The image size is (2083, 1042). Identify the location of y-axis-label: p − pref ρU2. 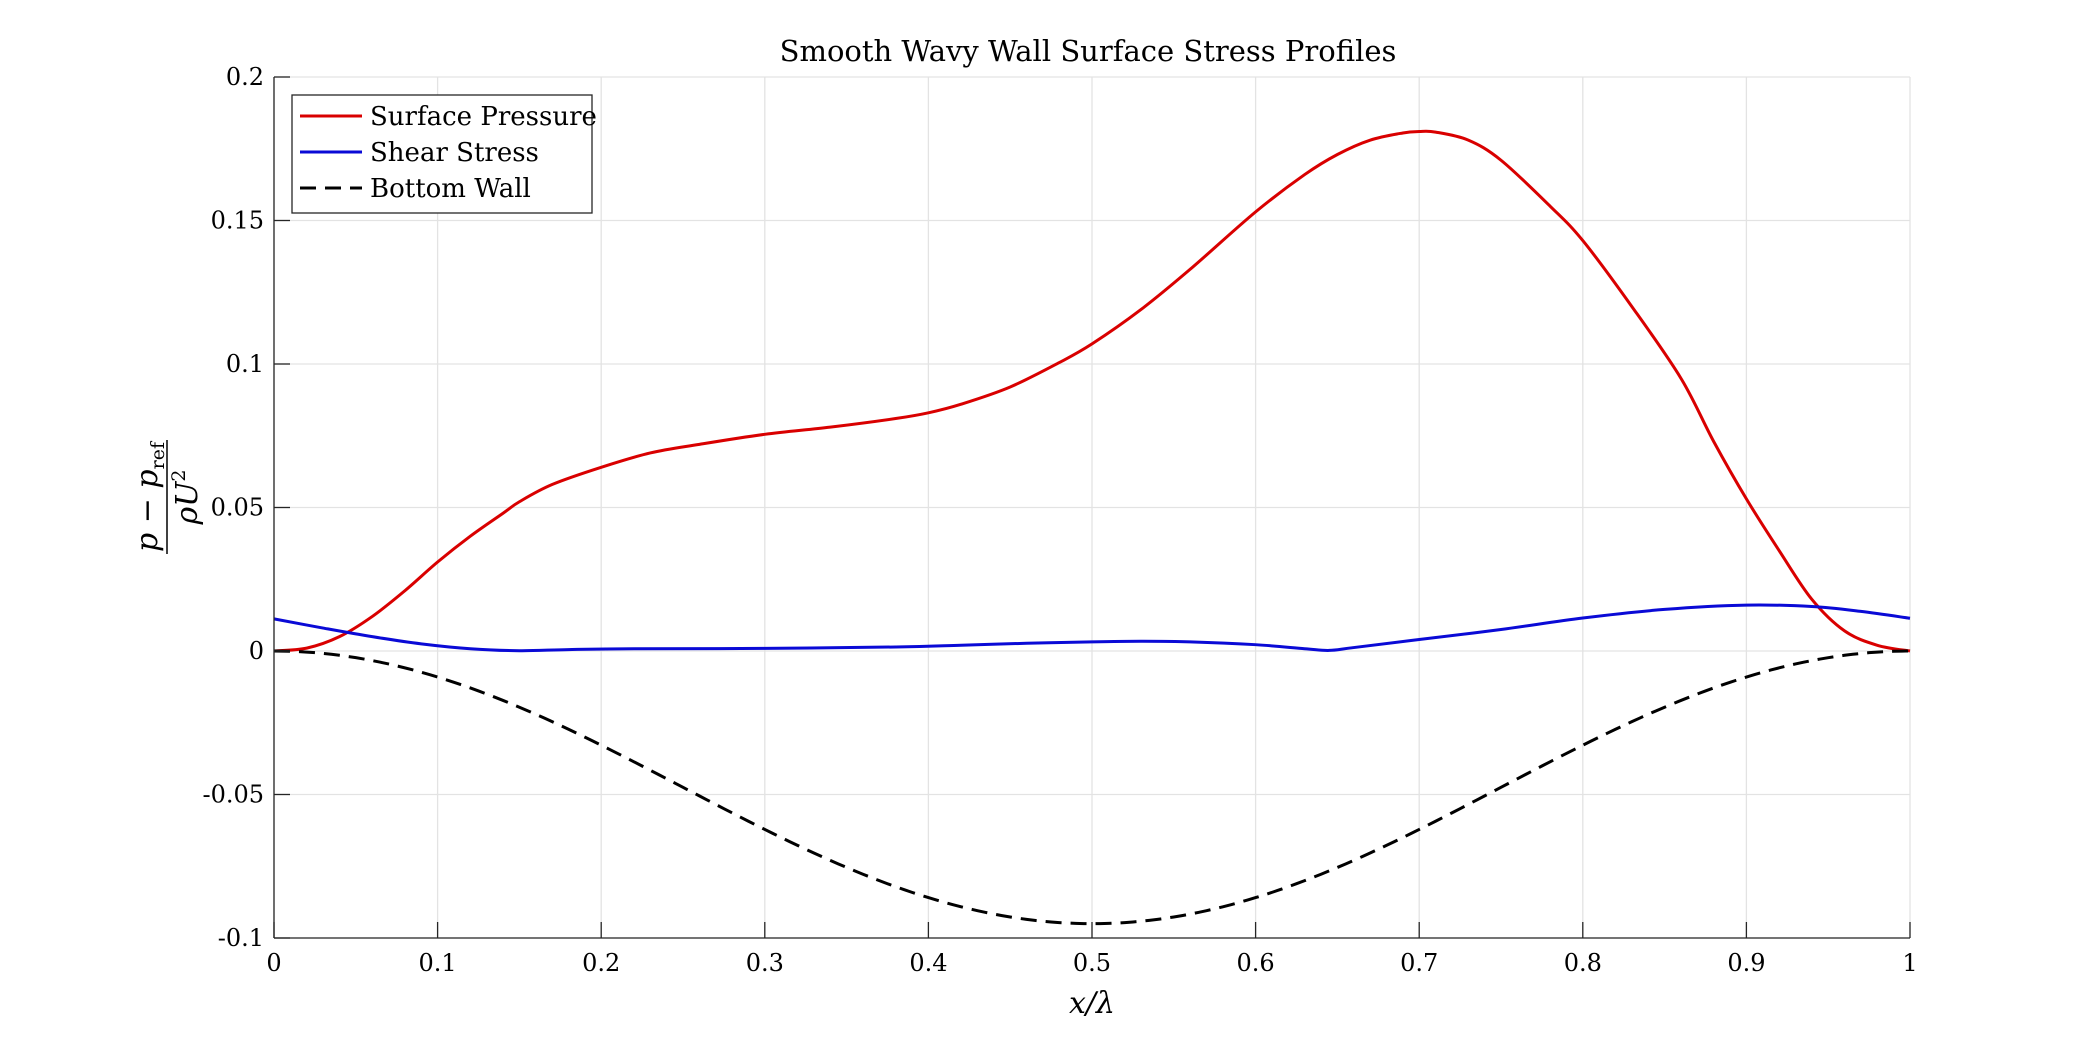
(167, 497).